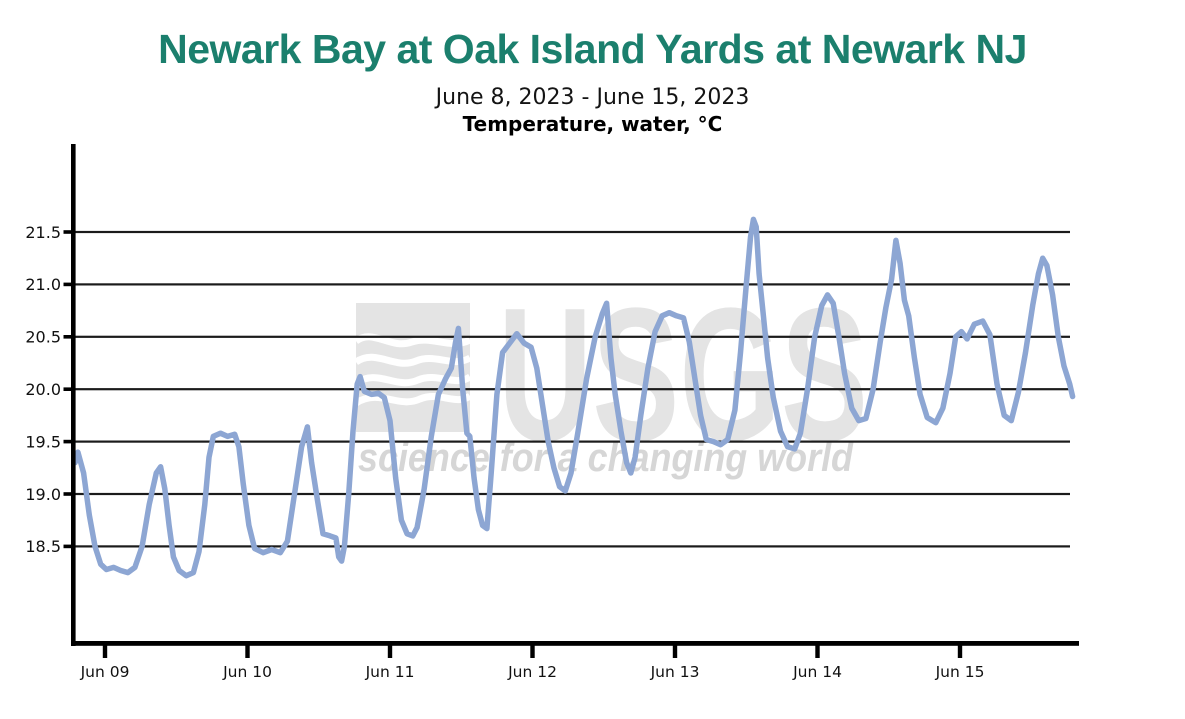 Image resolution: width=1185 pixels, height=719 pixels. What do you see at coordinates (390, 672) in the screenshot?
I see `x-tick-label: Jun 11` at bounding box center [390, 672].